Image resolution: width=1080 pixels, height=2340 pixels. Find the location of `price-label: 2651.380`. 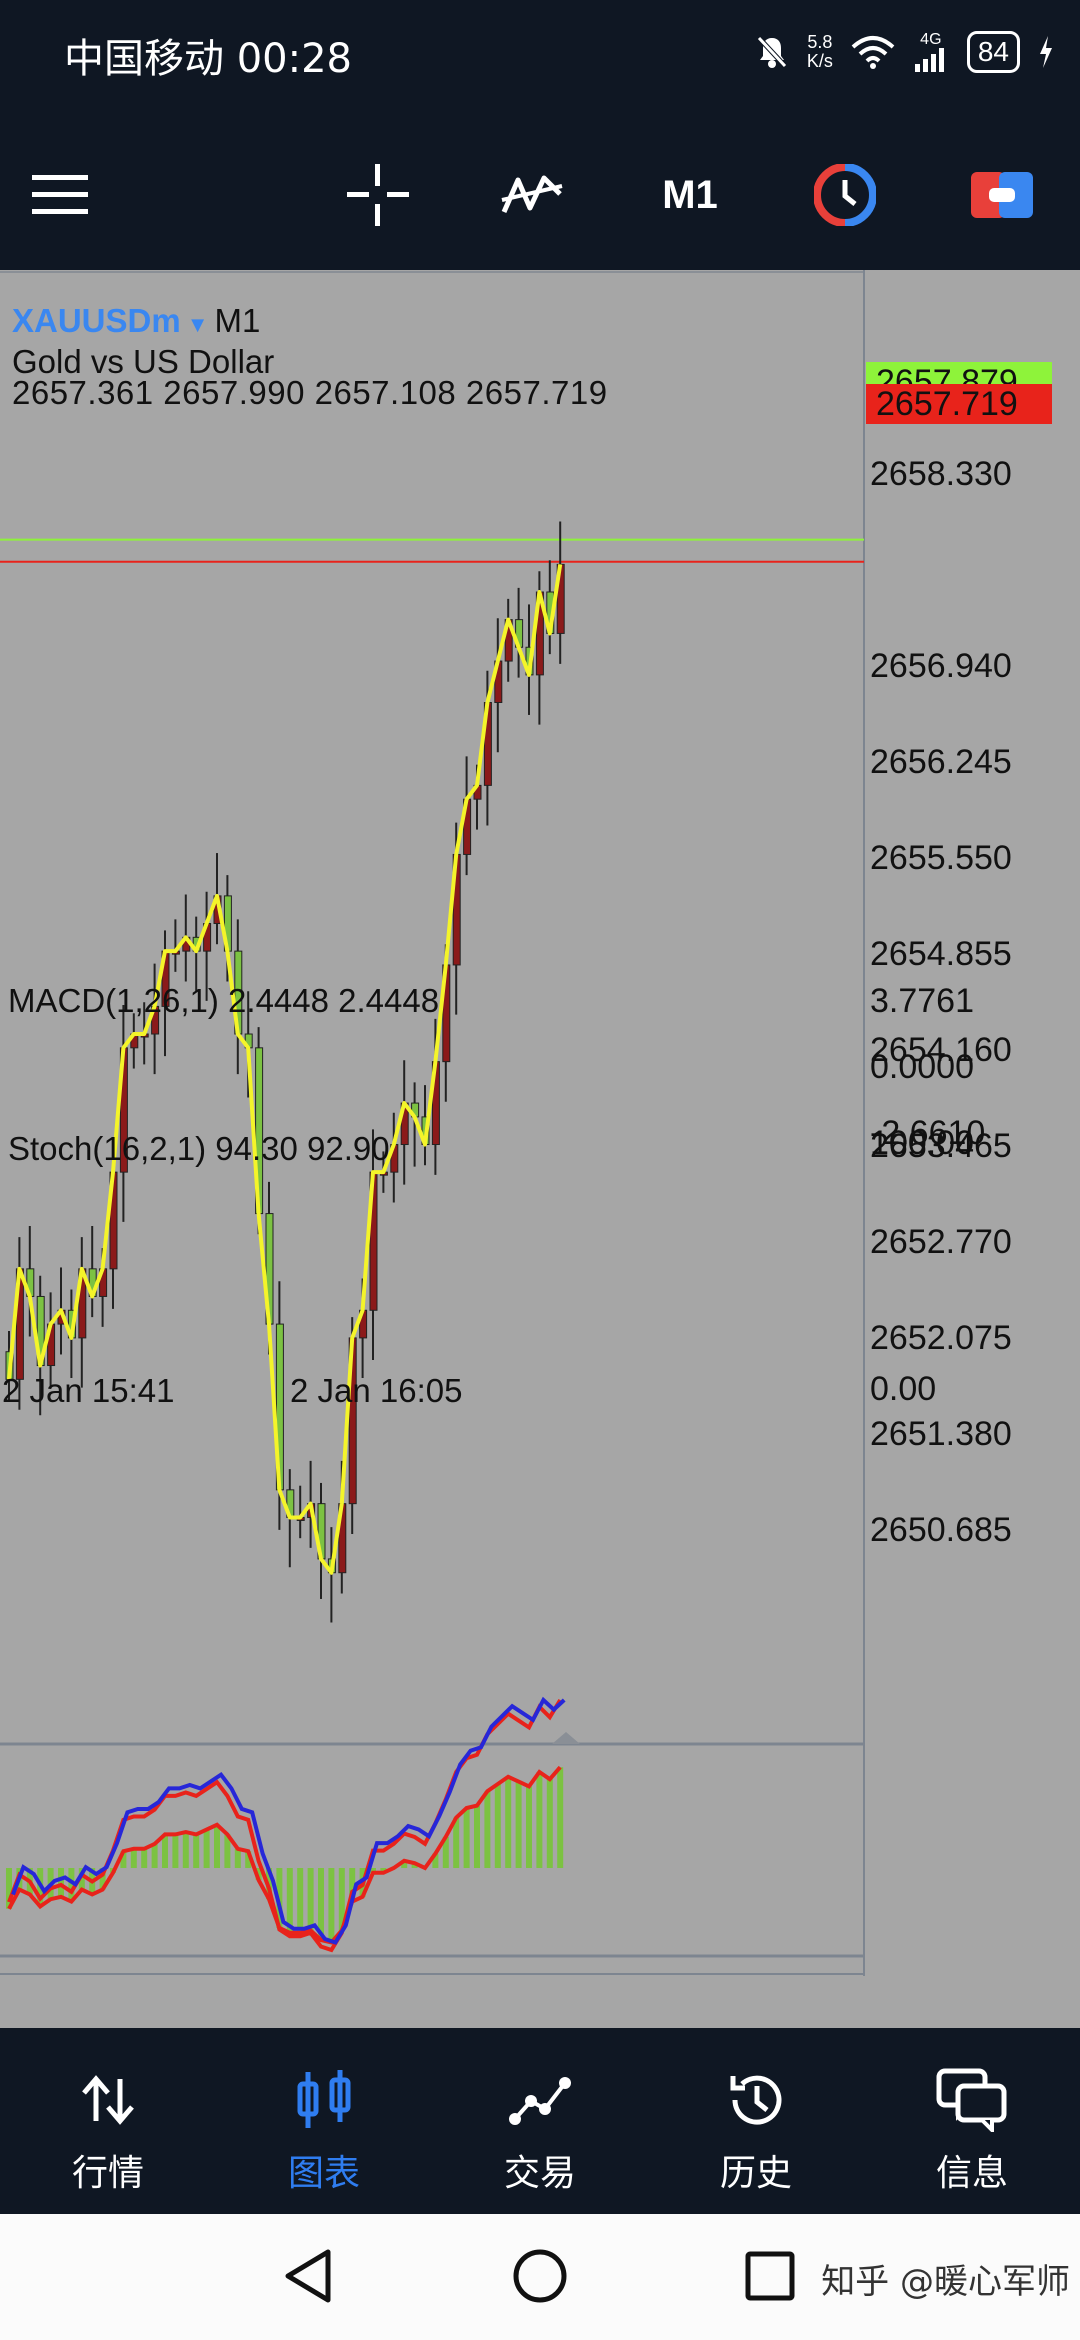

price-label: 2651.380 is located at coordinates (941, 1434).